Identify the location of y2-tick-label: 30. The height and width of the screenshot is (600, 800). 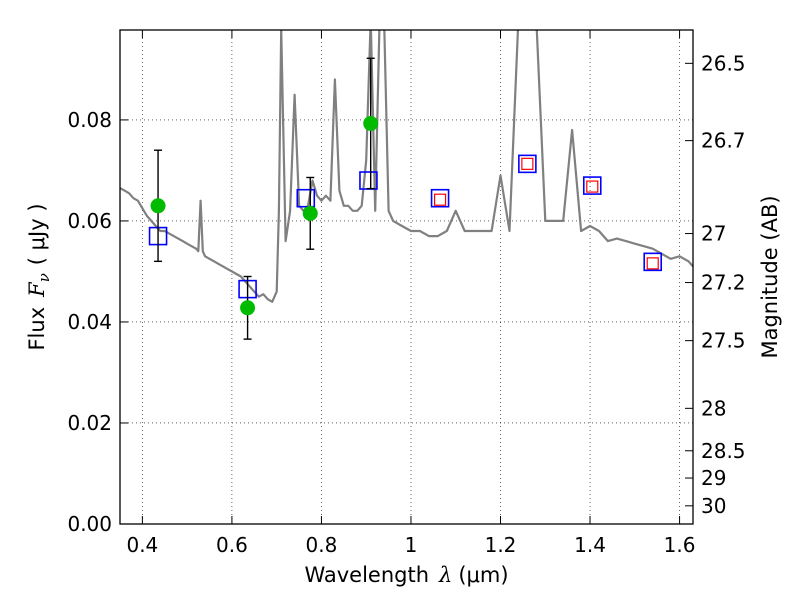
(713, 506).